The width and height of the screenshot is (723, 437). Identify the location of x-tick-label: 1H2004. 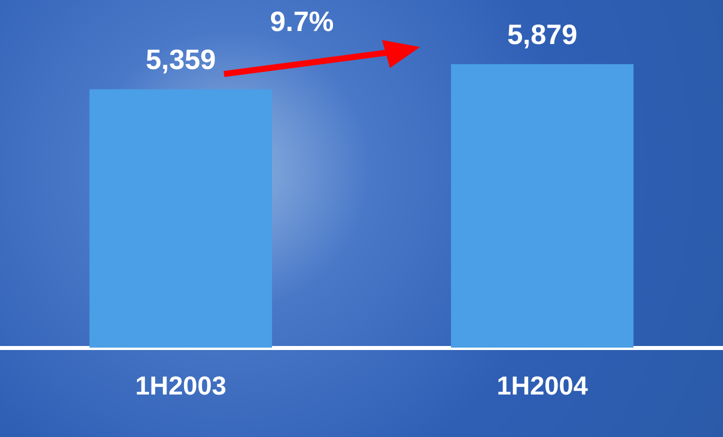
(542, 385).